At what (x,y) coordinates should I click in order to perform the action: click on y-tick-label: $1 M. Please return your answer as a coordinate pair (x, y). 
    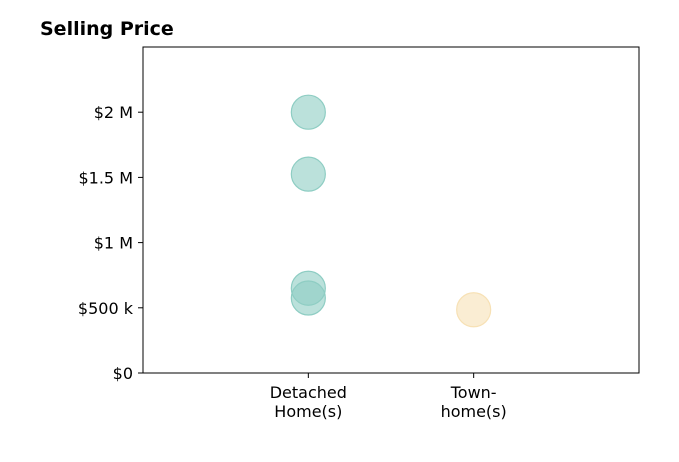
    Looking at the image, I should click on (113, 243).